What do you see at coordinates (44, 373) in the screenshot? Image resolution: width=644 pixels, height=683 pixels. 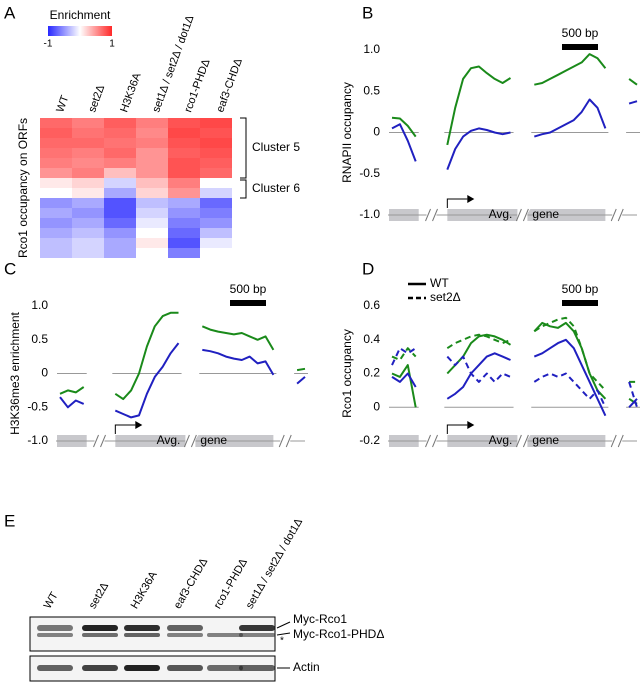 I see `y-tick-label: 0` at bounding box center [44, 373].